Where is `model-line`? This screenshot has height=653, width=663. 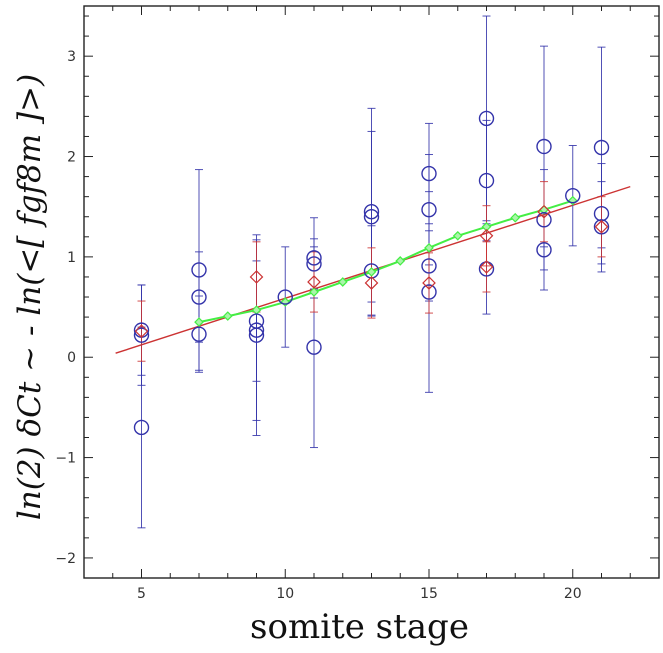 model-line is located at coordinates (386, 261).